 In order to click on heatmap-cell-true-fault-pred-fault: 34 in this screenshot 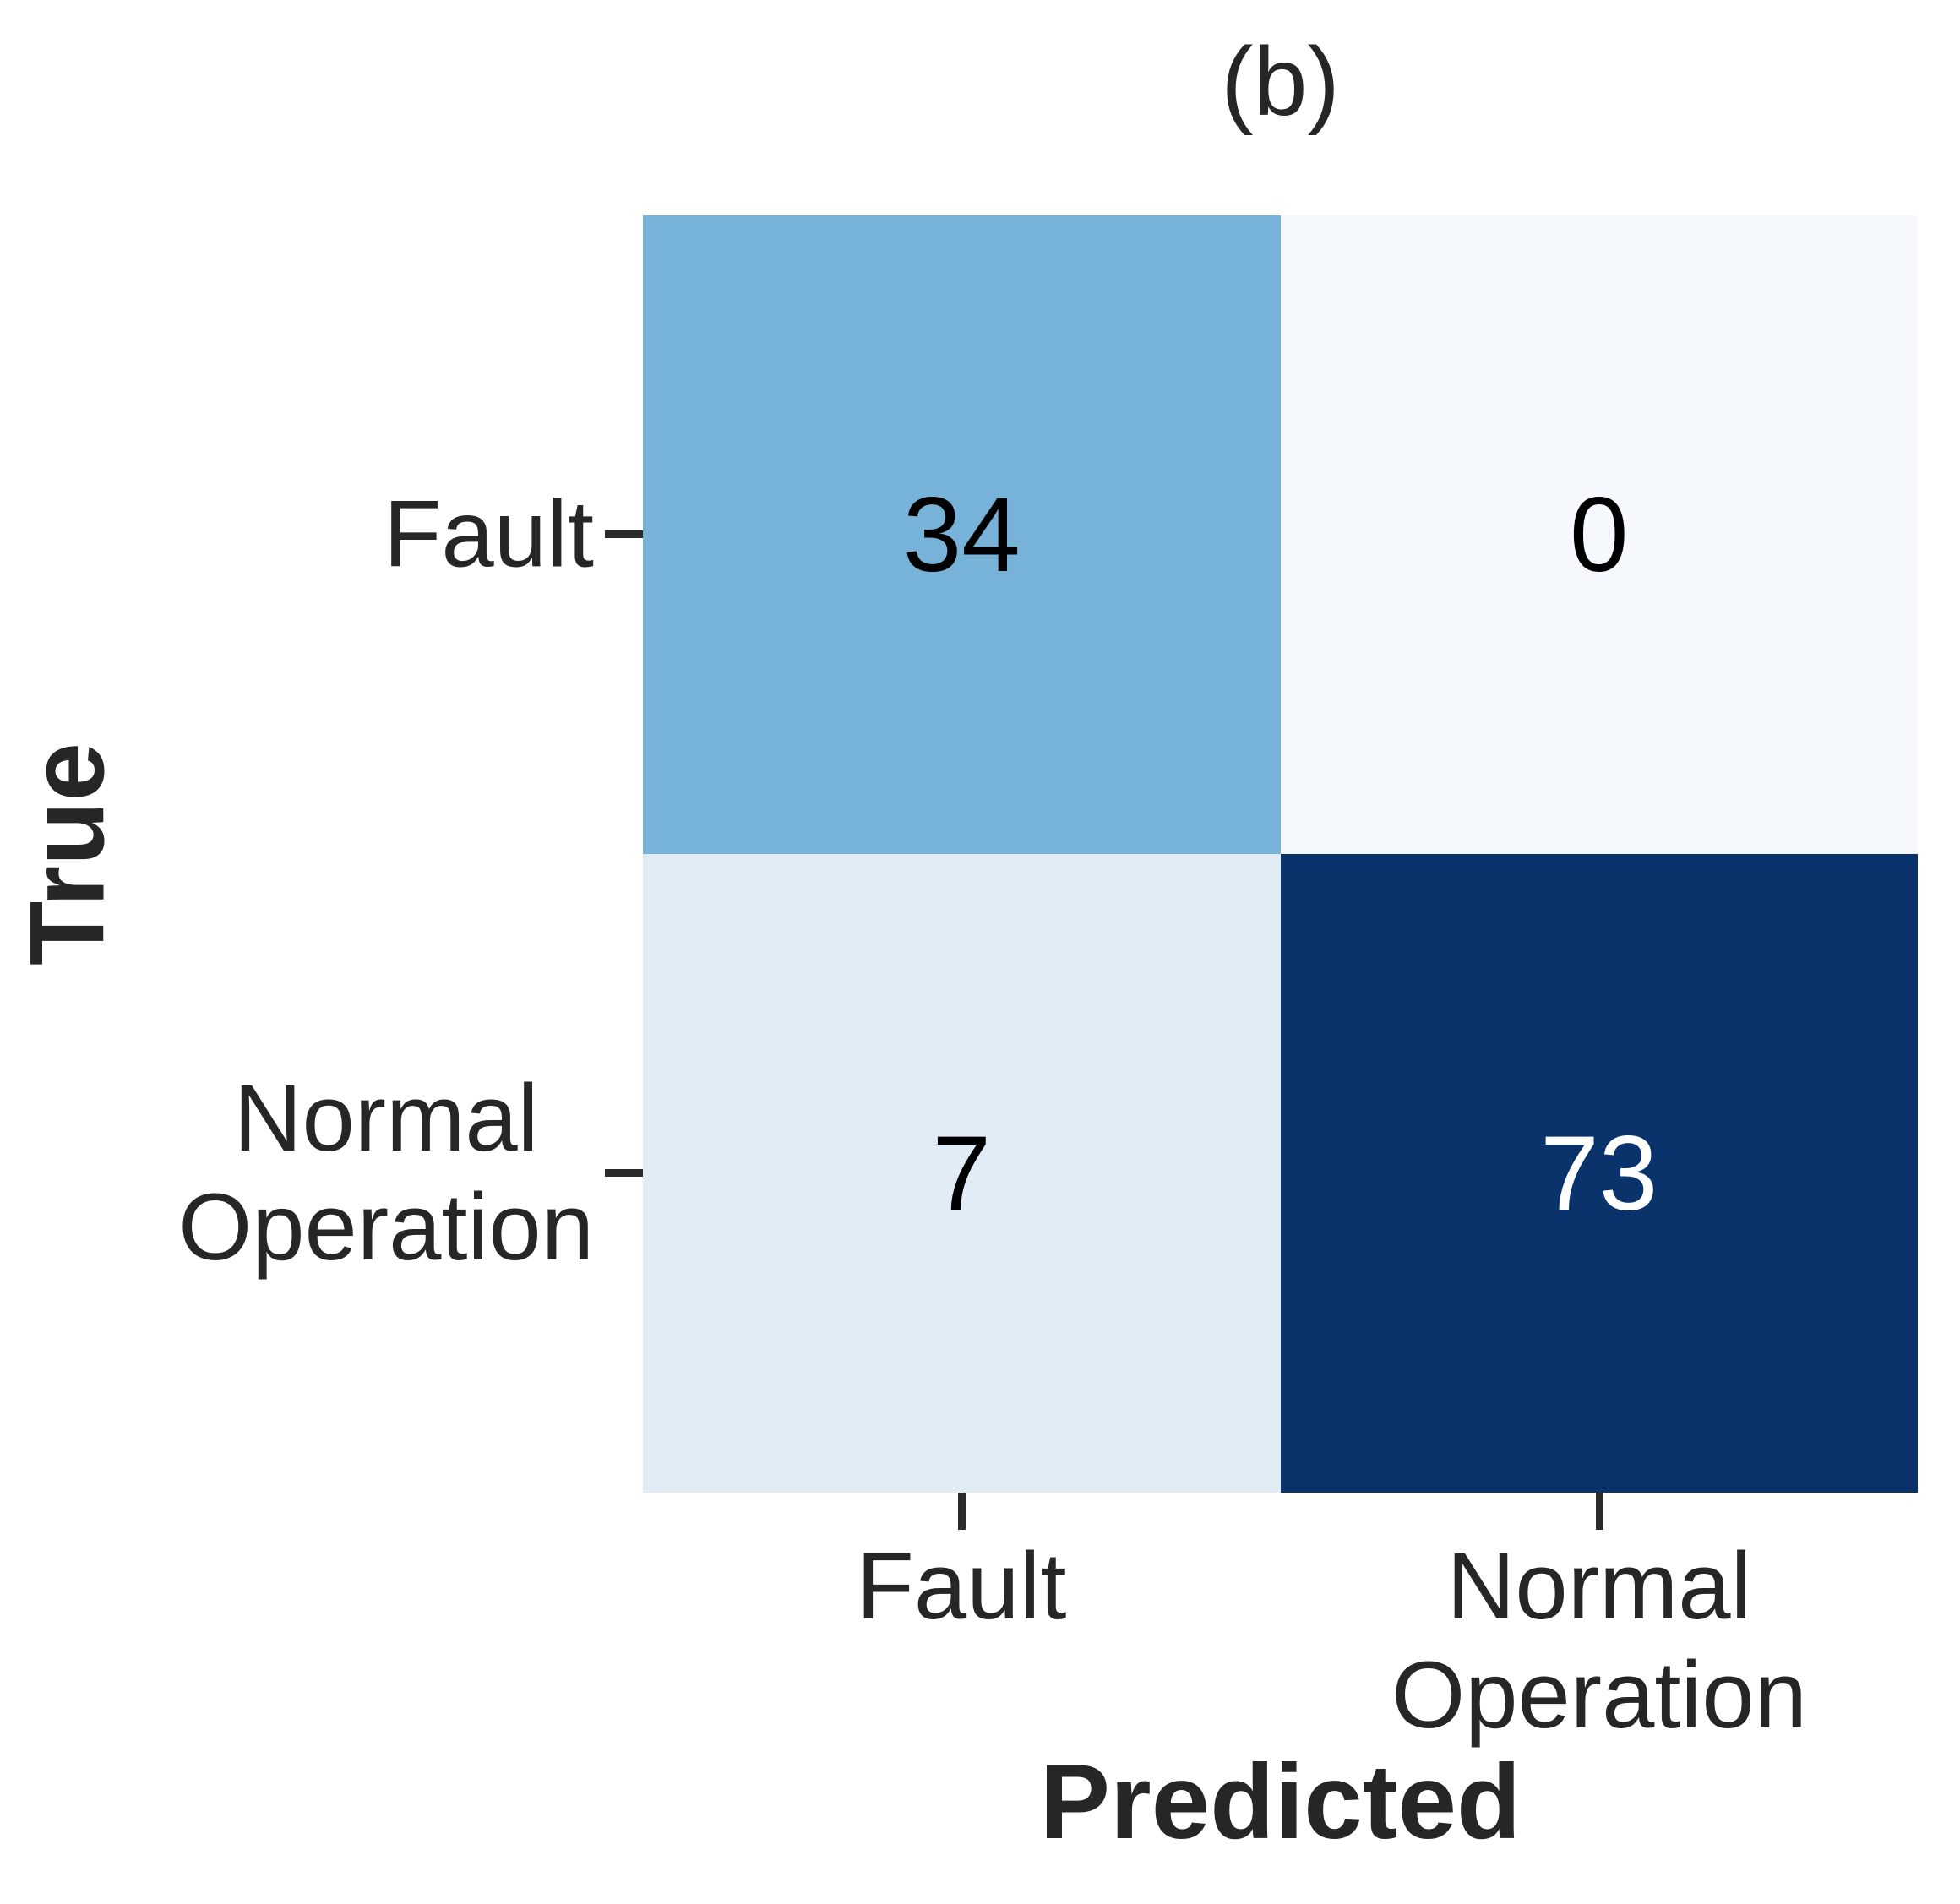, I will do `click(962, 535)`.